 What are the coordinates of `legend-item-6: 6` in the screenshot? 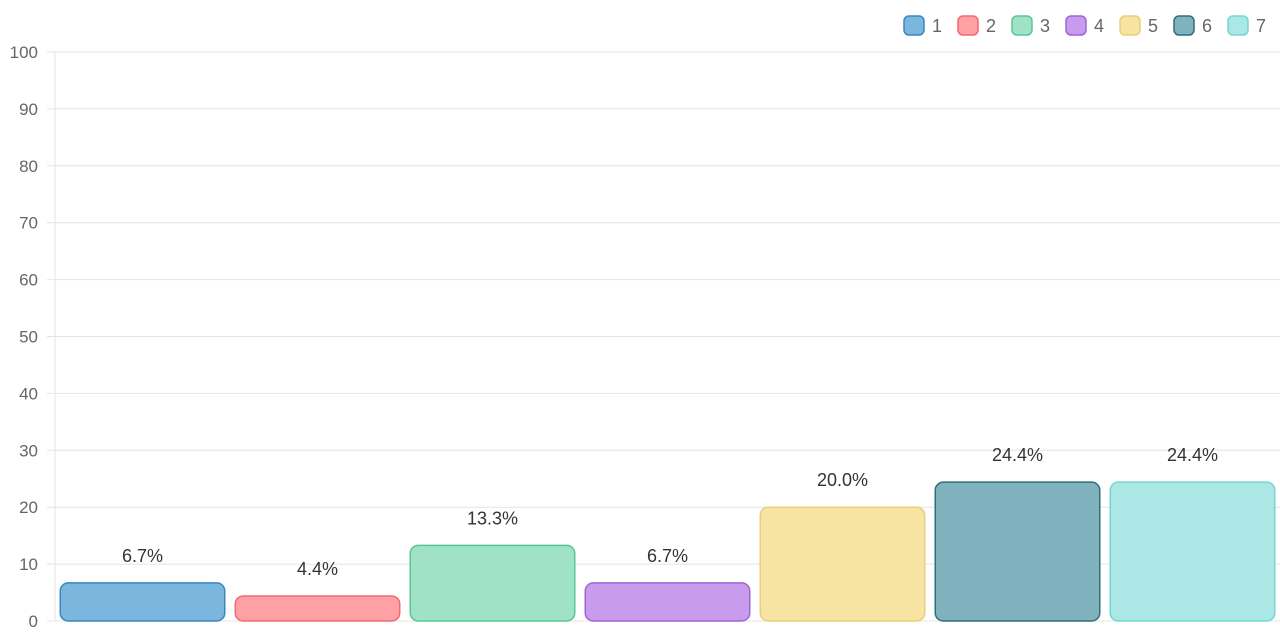 It's located at (1192, 25).